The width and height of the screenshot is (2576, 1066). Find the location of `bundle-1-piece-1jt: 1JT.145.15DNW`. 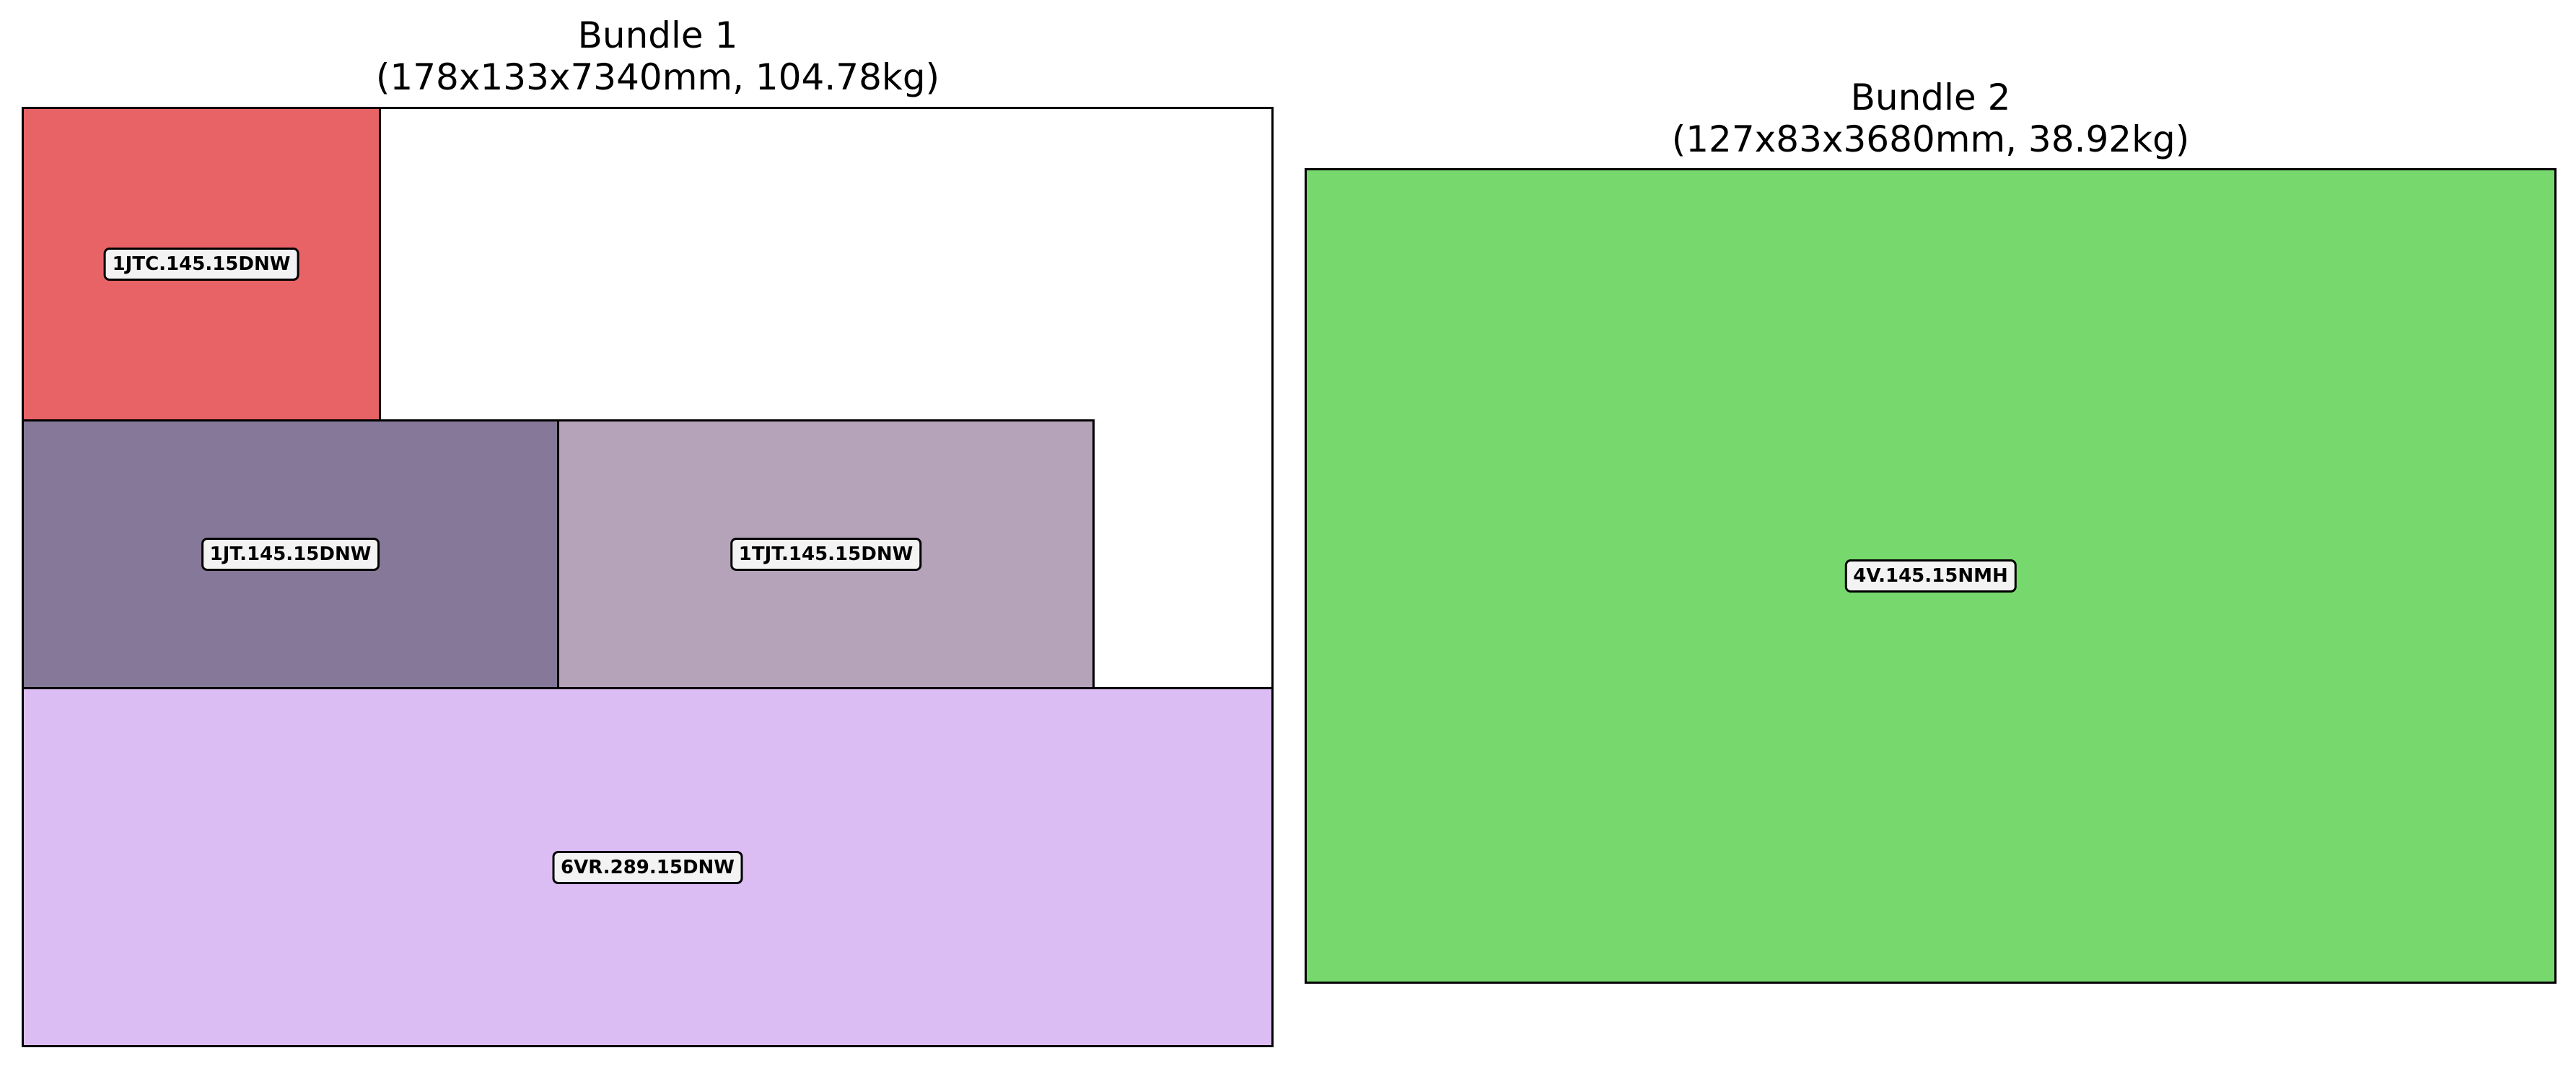

bundle-1-piece-1jt: 1JT.145.15DNW is located at coordinates (290, 554).